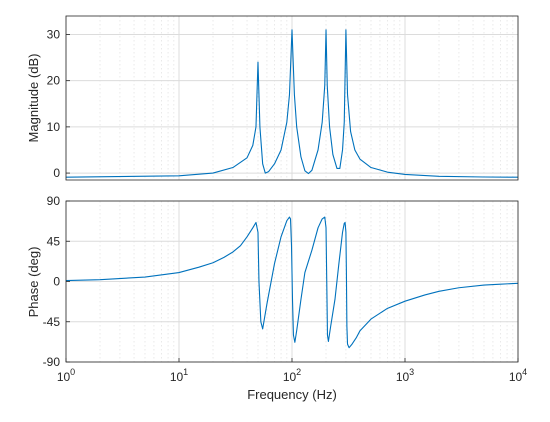  What do you see at coordinates (52, 362) in the screenshot?
I see `phase-y-tick-label: -90` at bounding box center [52, 362].